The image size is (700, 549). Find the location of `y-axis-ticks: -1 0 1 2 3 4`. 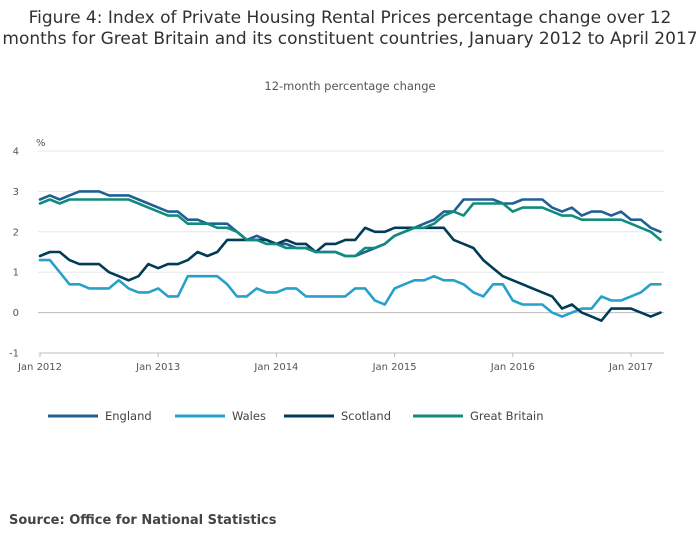

y-axis-ticks: -1 0 1 2 3 4 is located at coordinates (14, 253).